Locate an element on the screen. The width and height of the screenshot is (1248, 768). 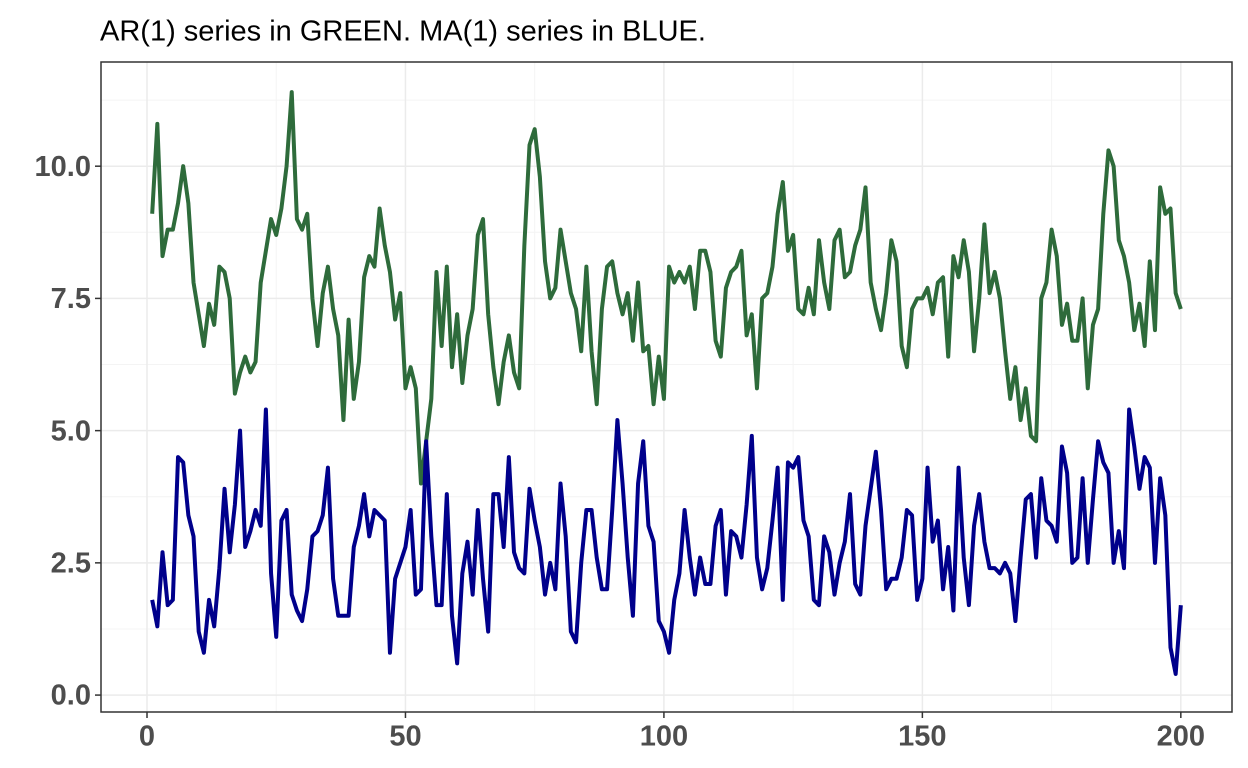
x-tick-label: 200 is located at coordinates (1181, 737).